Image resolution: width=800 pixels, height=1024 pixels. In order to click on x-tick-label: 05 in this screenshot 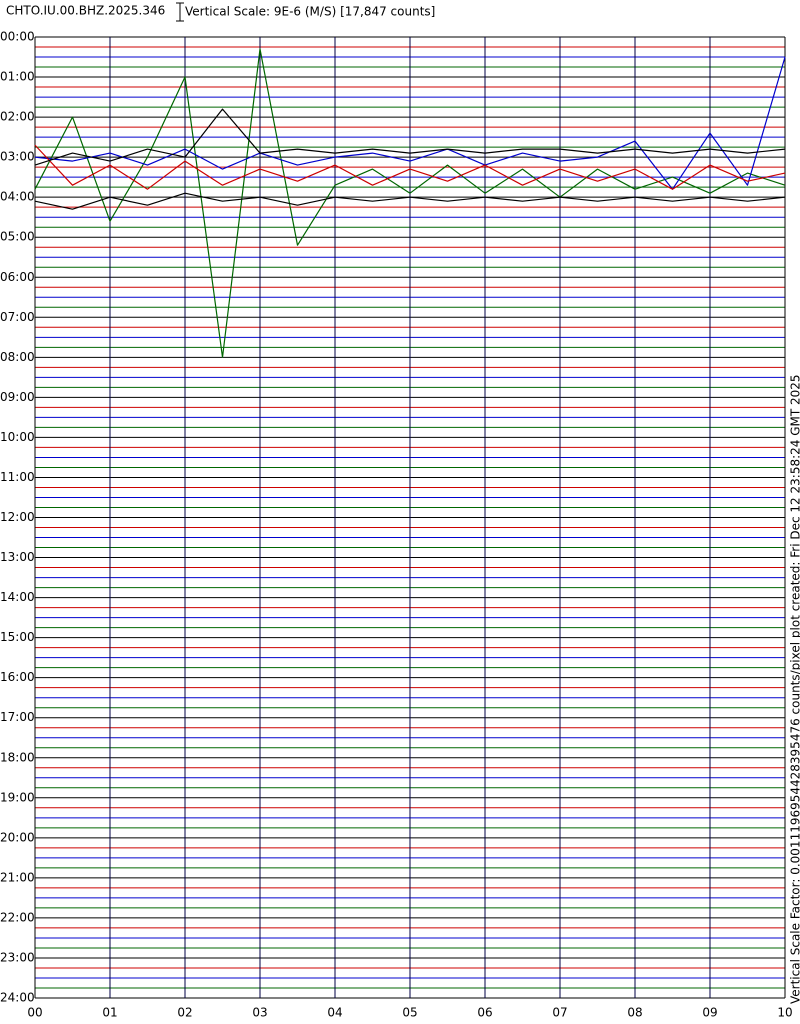, I will do `click(409, 1013)`.